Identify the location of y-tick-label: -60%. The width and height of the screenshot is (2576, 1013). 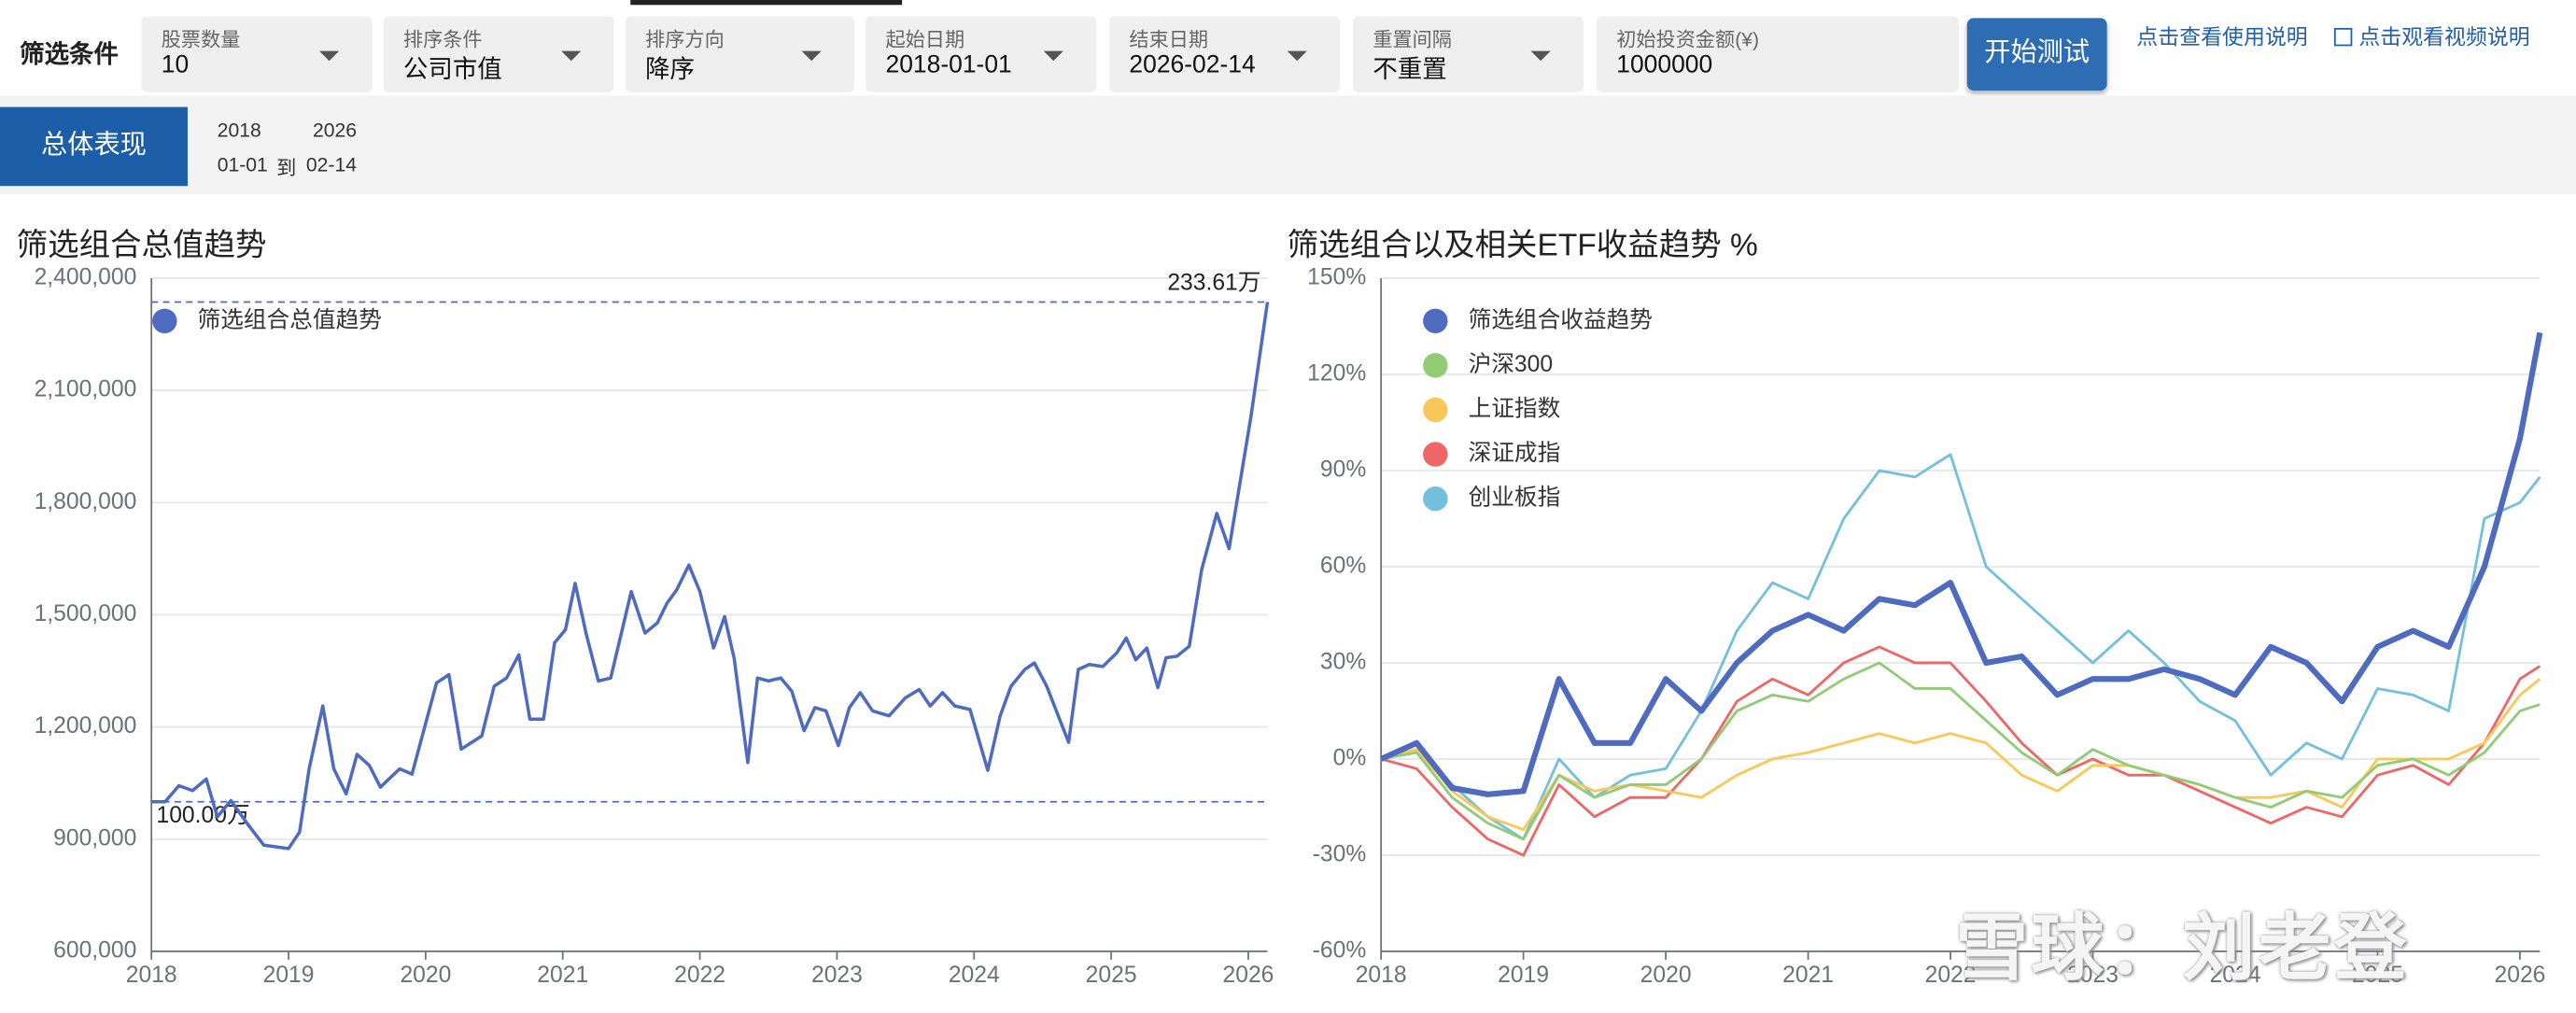
(1340, 951).